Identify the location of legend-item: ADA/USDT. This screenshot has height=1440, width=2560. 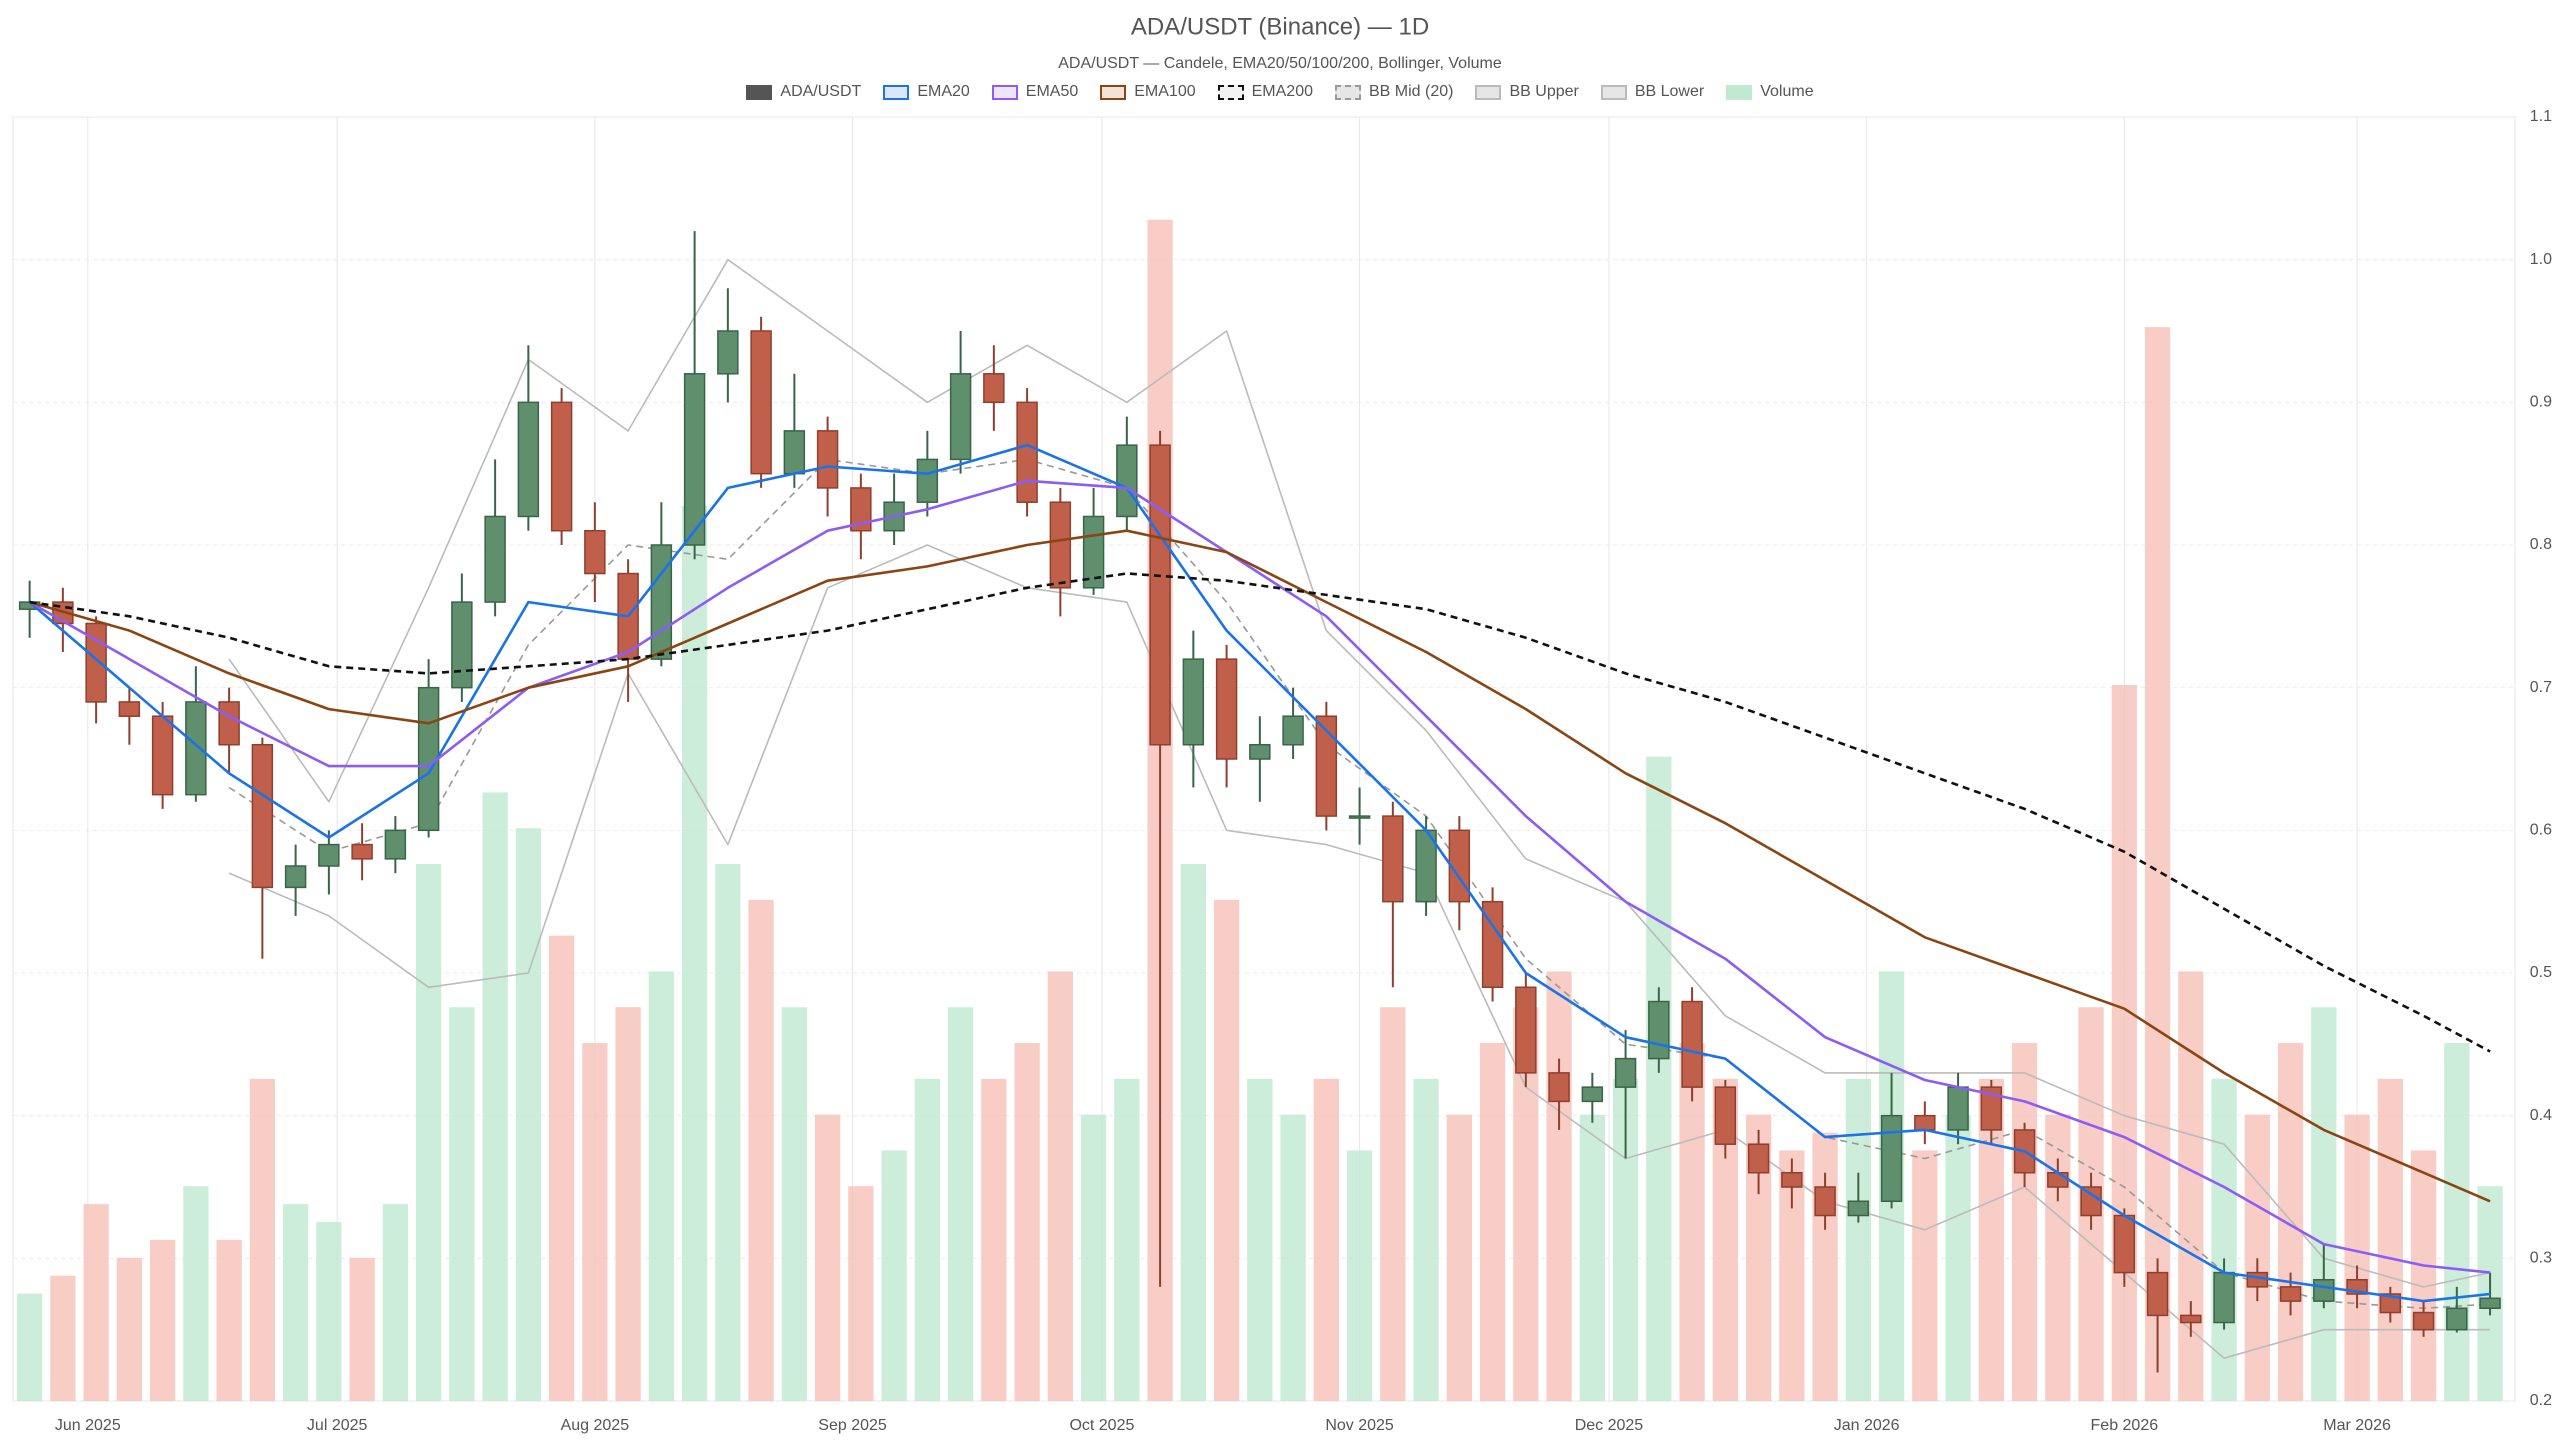
(803, 92).